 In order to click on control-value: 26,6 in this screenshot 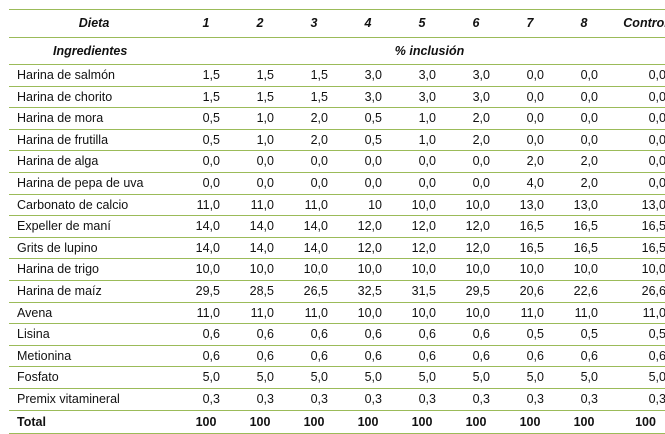, I will do `click(638, 291)`.